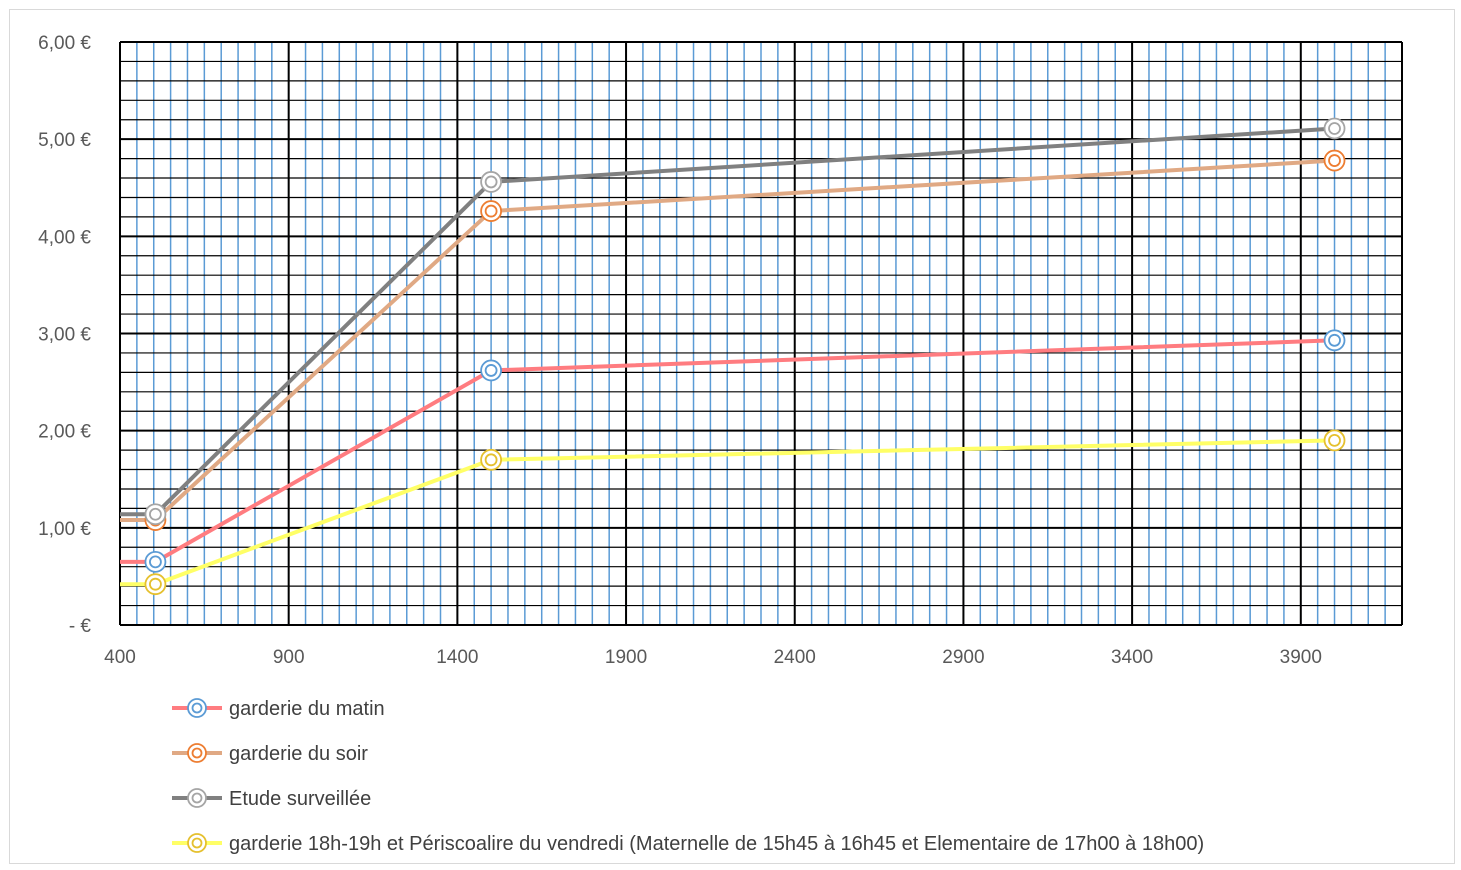 The width and height of the screenshot is (1461, 870). I want to click on y-tick-label: 3,00 €, so click(64, 335).